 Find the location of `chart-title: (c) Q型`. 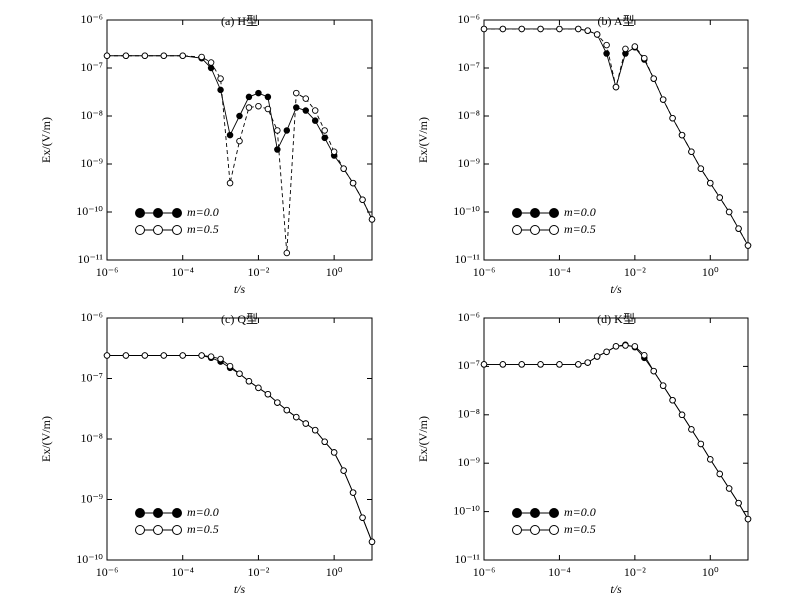

chart-title: (c) Q型 is located at coordinates (239, 319).